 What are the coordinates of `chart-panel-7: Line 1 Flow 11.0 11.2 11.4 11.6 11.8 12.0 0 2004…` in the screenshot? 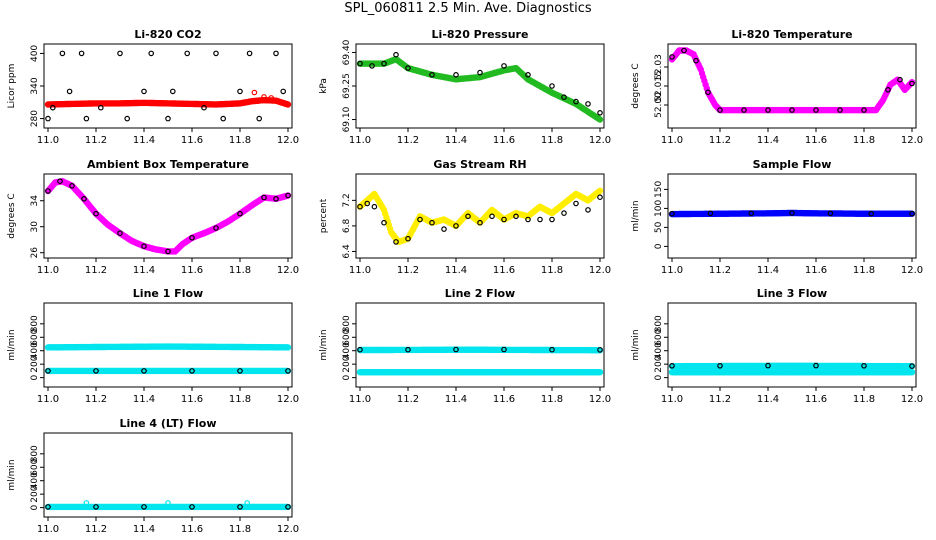 It's located at (153, 346).